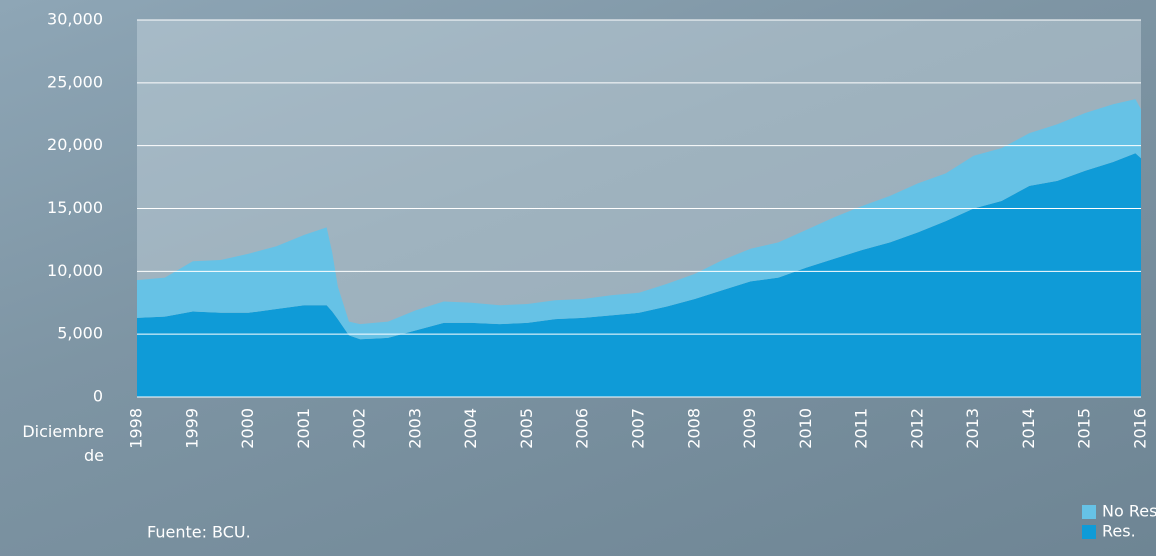 The image size is (1156, 556). I want to click on x-tick-label: 2016, so click(1140, 428).